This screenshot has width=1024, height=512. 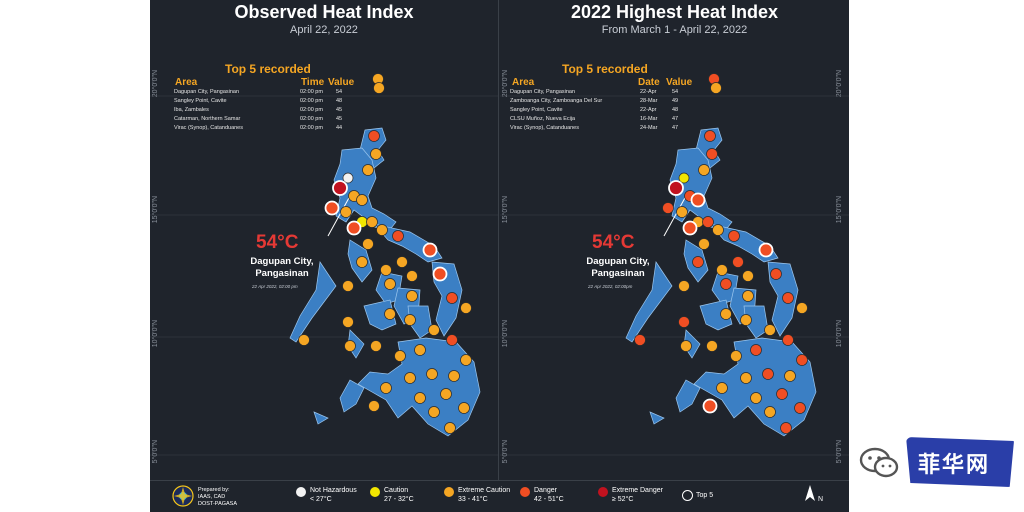 What do you see at coordinates (324, 30) in the screenshot?
I see `panel-subtitle: April 22, 2022` at bounding box center [324, 30].